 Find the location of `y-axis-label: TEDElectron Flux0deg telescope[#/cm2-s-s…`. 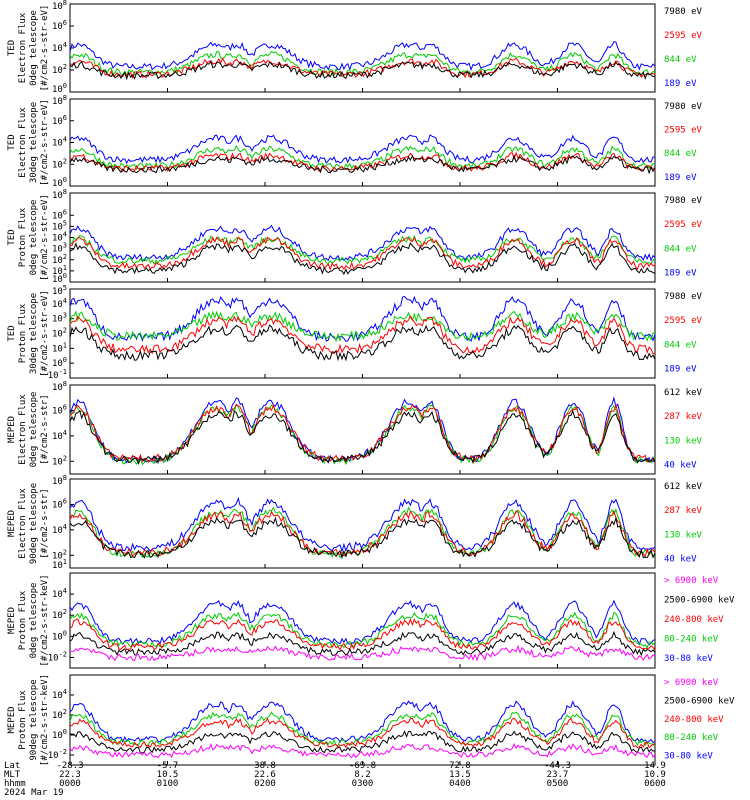

y-axis-label: TEDElectron Flux0deg telescope[#/cm2-s-s… is located at coordinates (28, 48).